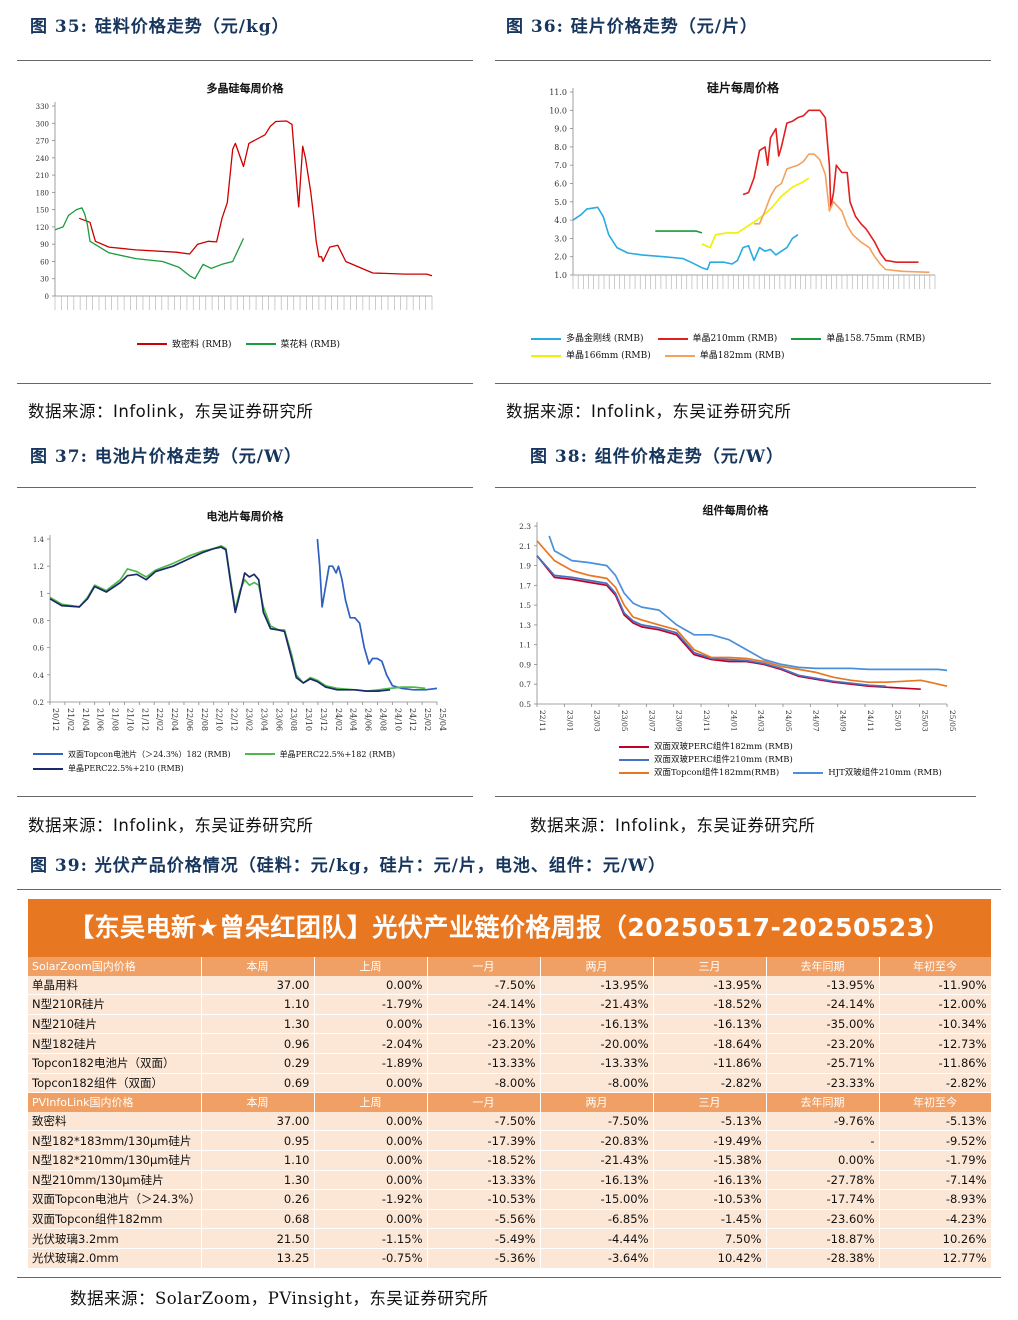 The height and width of the screenshot is (1320, 1018). Describe the element at coordinates (160, 27) in the screenshot. I see `figure-35-title: 图 35: 硅料价格走势（元/kg）` at that location.